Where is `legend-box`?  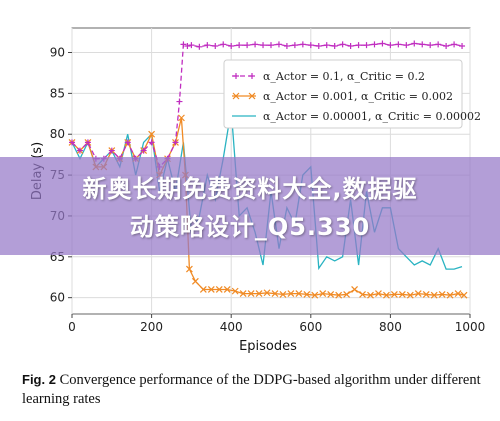 legend-box is located at coordinates (343, 94).